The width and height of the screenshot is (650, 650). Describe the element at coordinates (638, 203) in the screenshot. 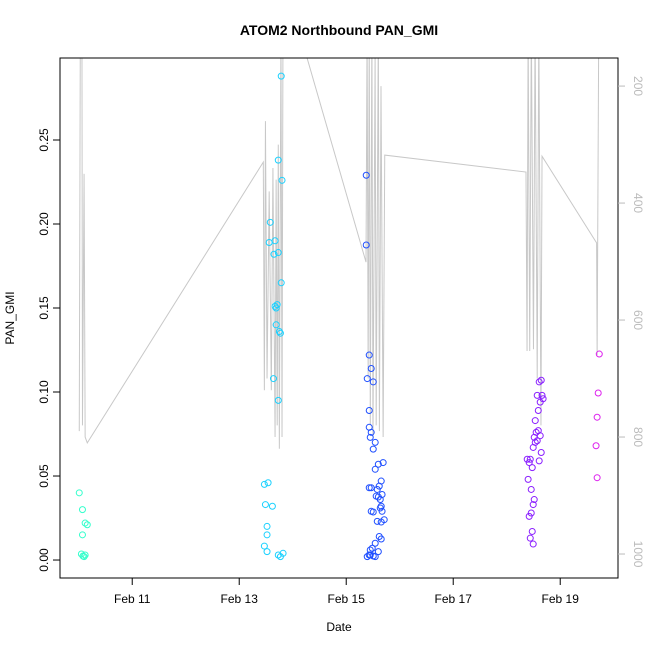

I see `y2-tick-label: 400` at that location.